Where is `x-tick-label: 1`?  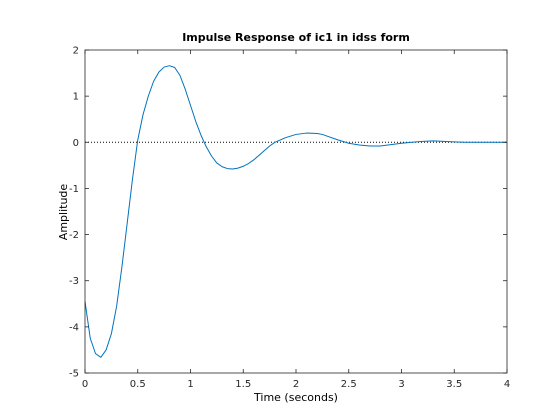
x-tick-label: 1 is located at coordinates (190, 384).